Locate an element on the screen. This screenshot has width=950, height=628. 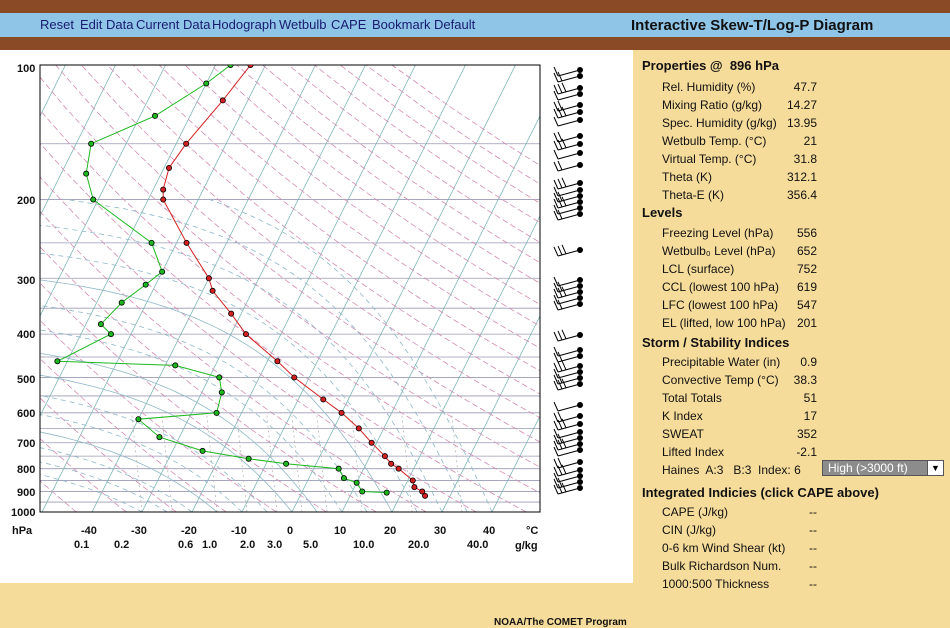
w-tick-5: 3.0 is located at coordinates (274, 545).